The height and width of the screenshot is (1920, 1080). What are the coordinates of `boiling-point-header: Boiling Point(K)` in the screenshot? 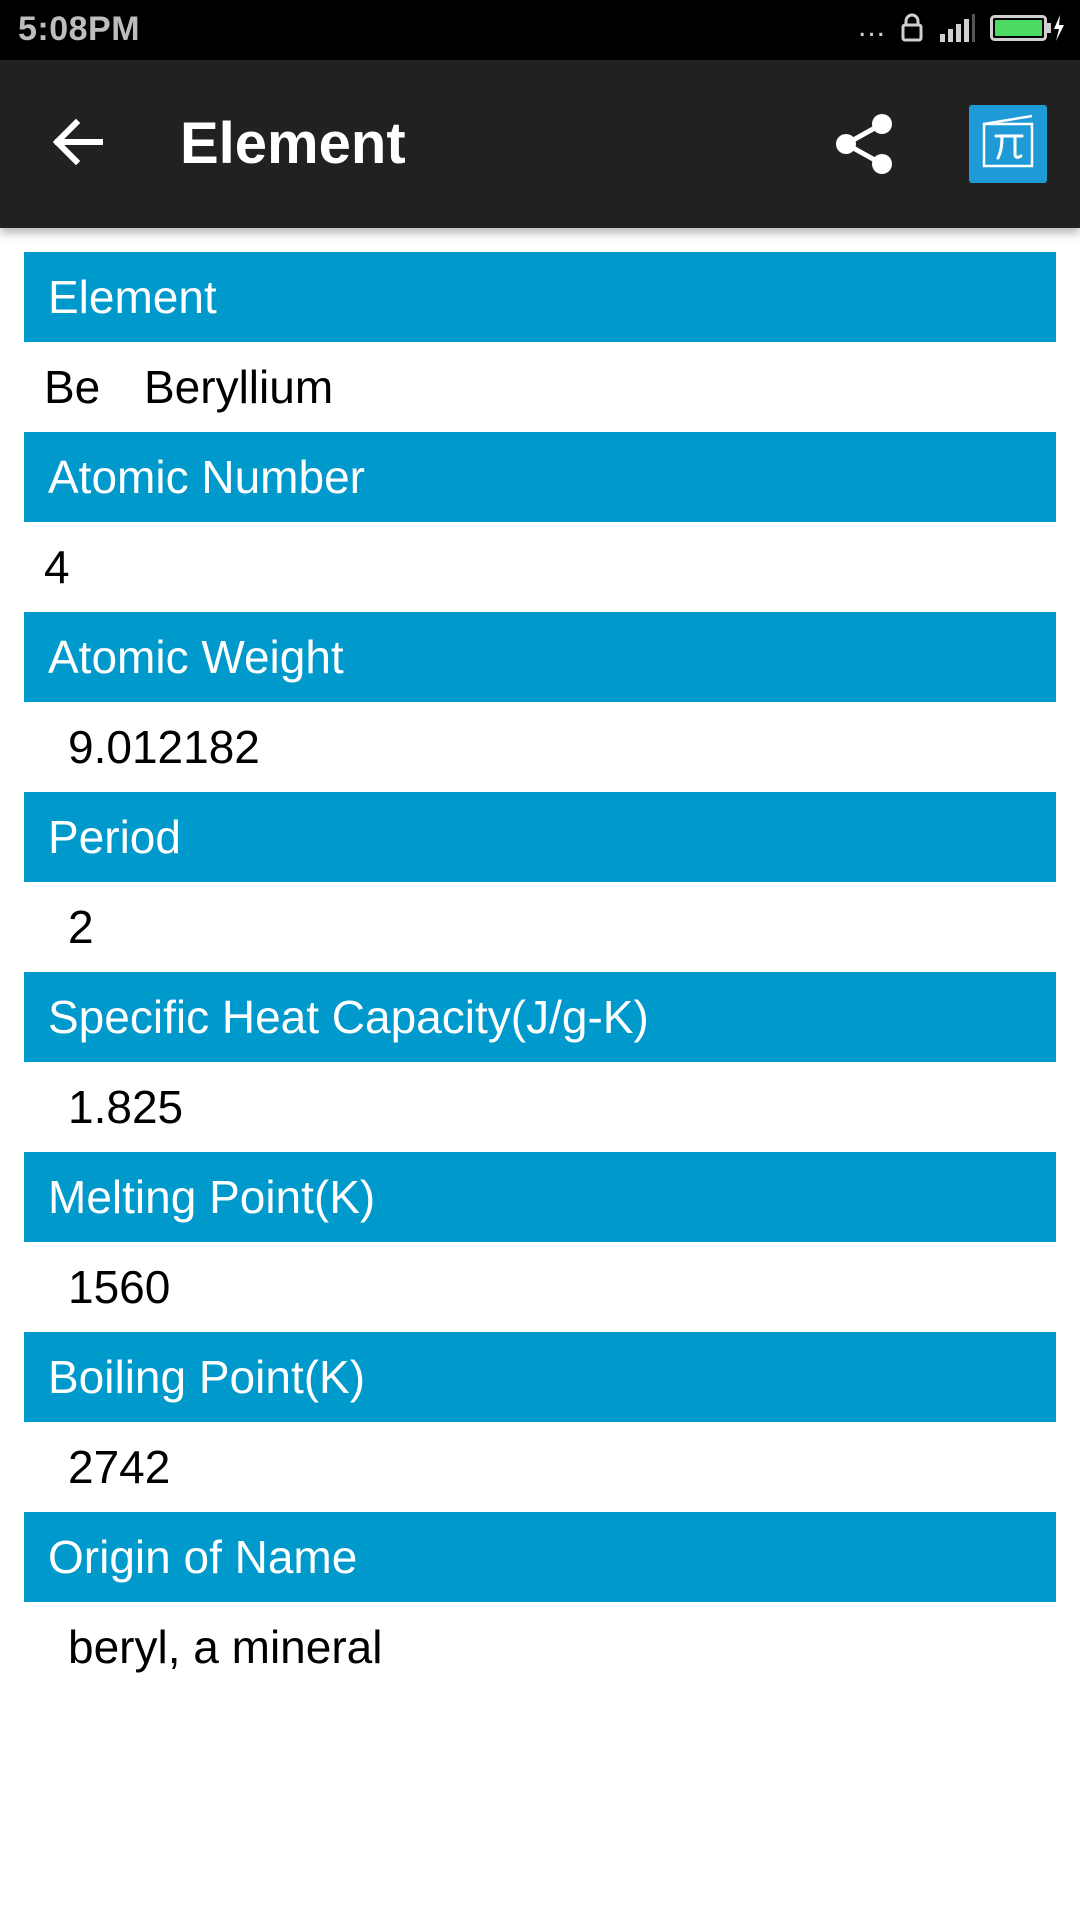 It's located at (540, 1377).